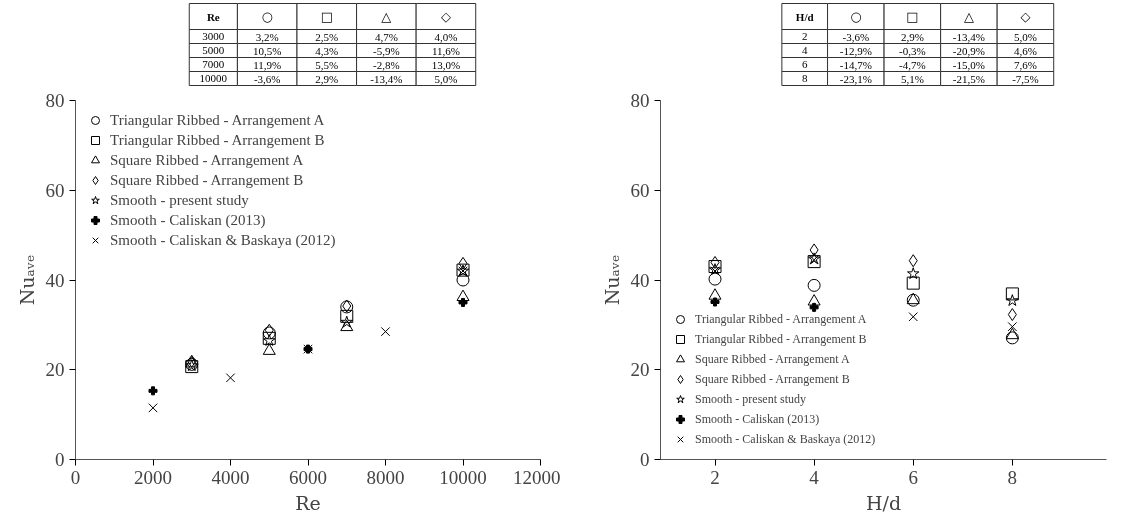  What do you see at coordinates (230, 477) in the screenshot?
I see `x-tick-label: 4000` at bounding box center [230, 477].